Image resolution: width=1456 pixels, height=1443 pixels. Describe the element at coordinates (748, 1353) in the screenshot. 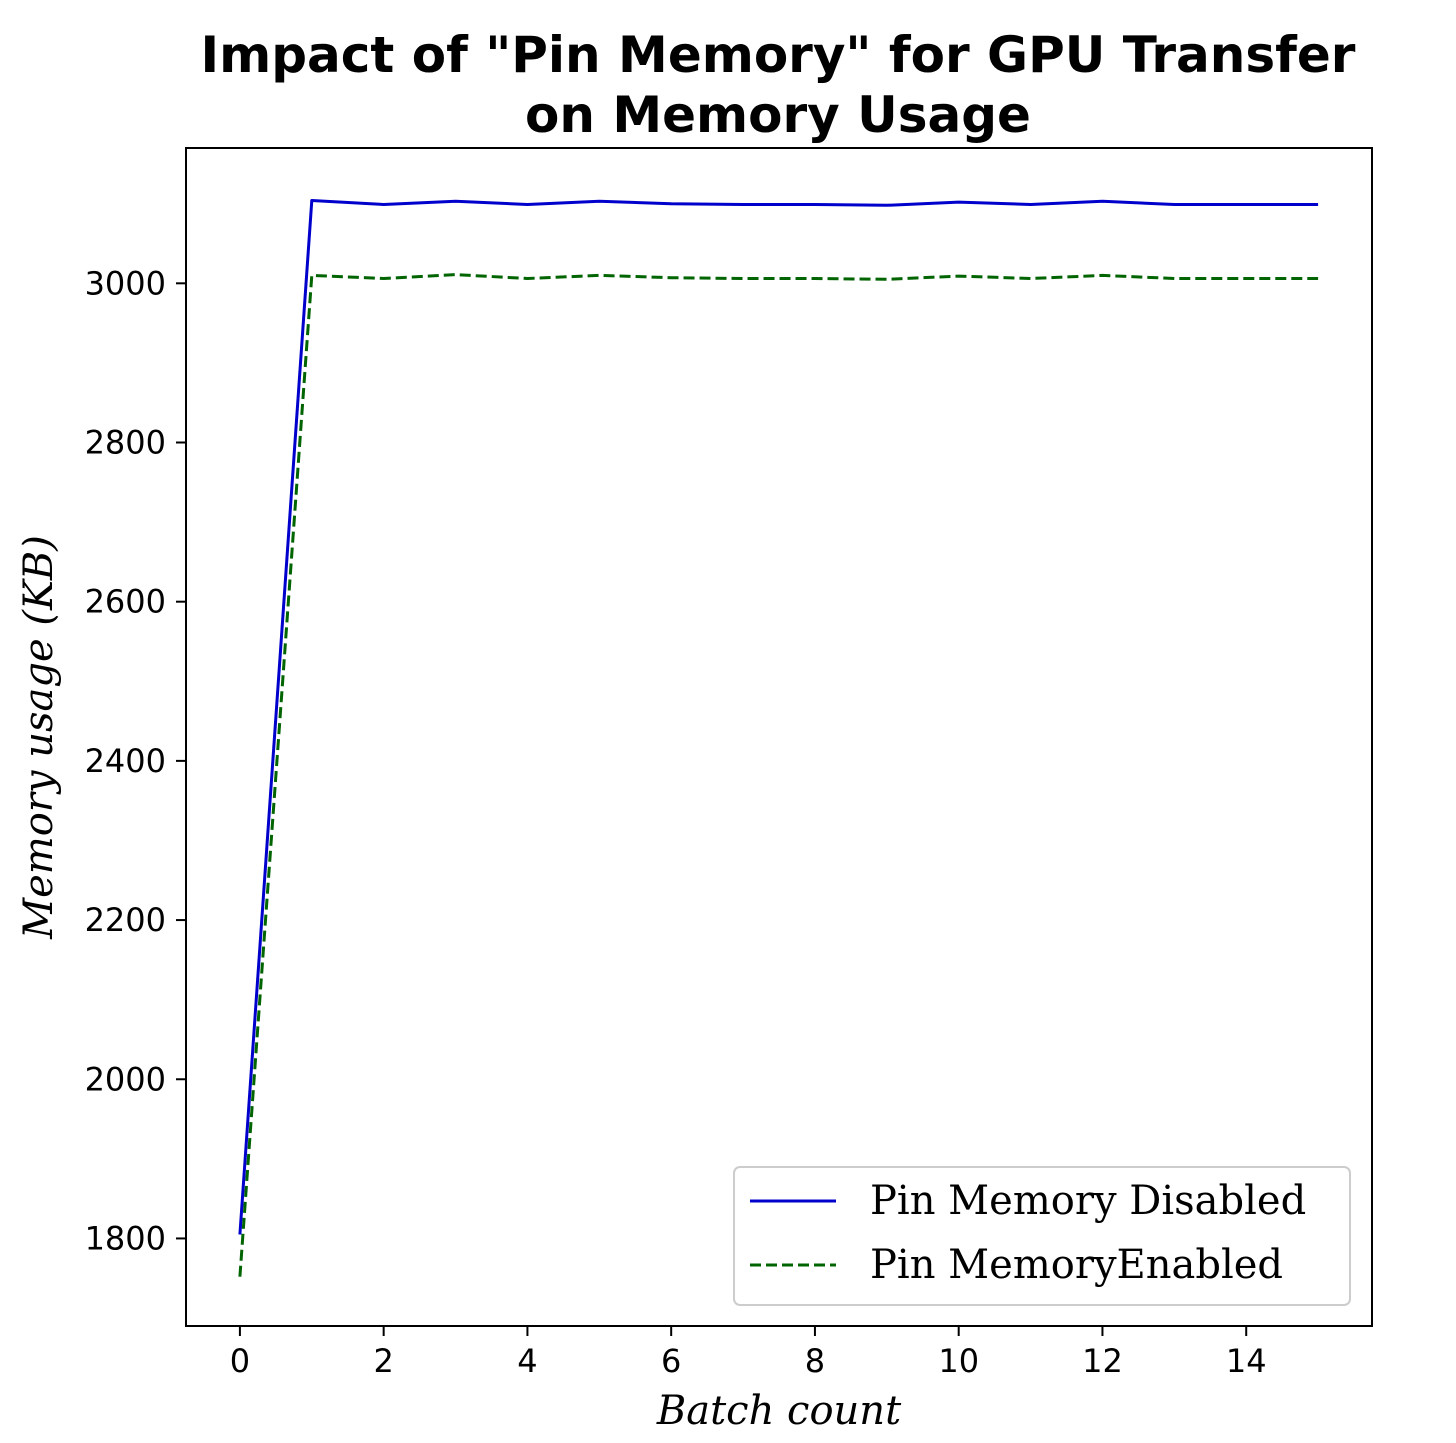

I see `x-axis: 0 2 4 6 8 10 12 14` at that location.